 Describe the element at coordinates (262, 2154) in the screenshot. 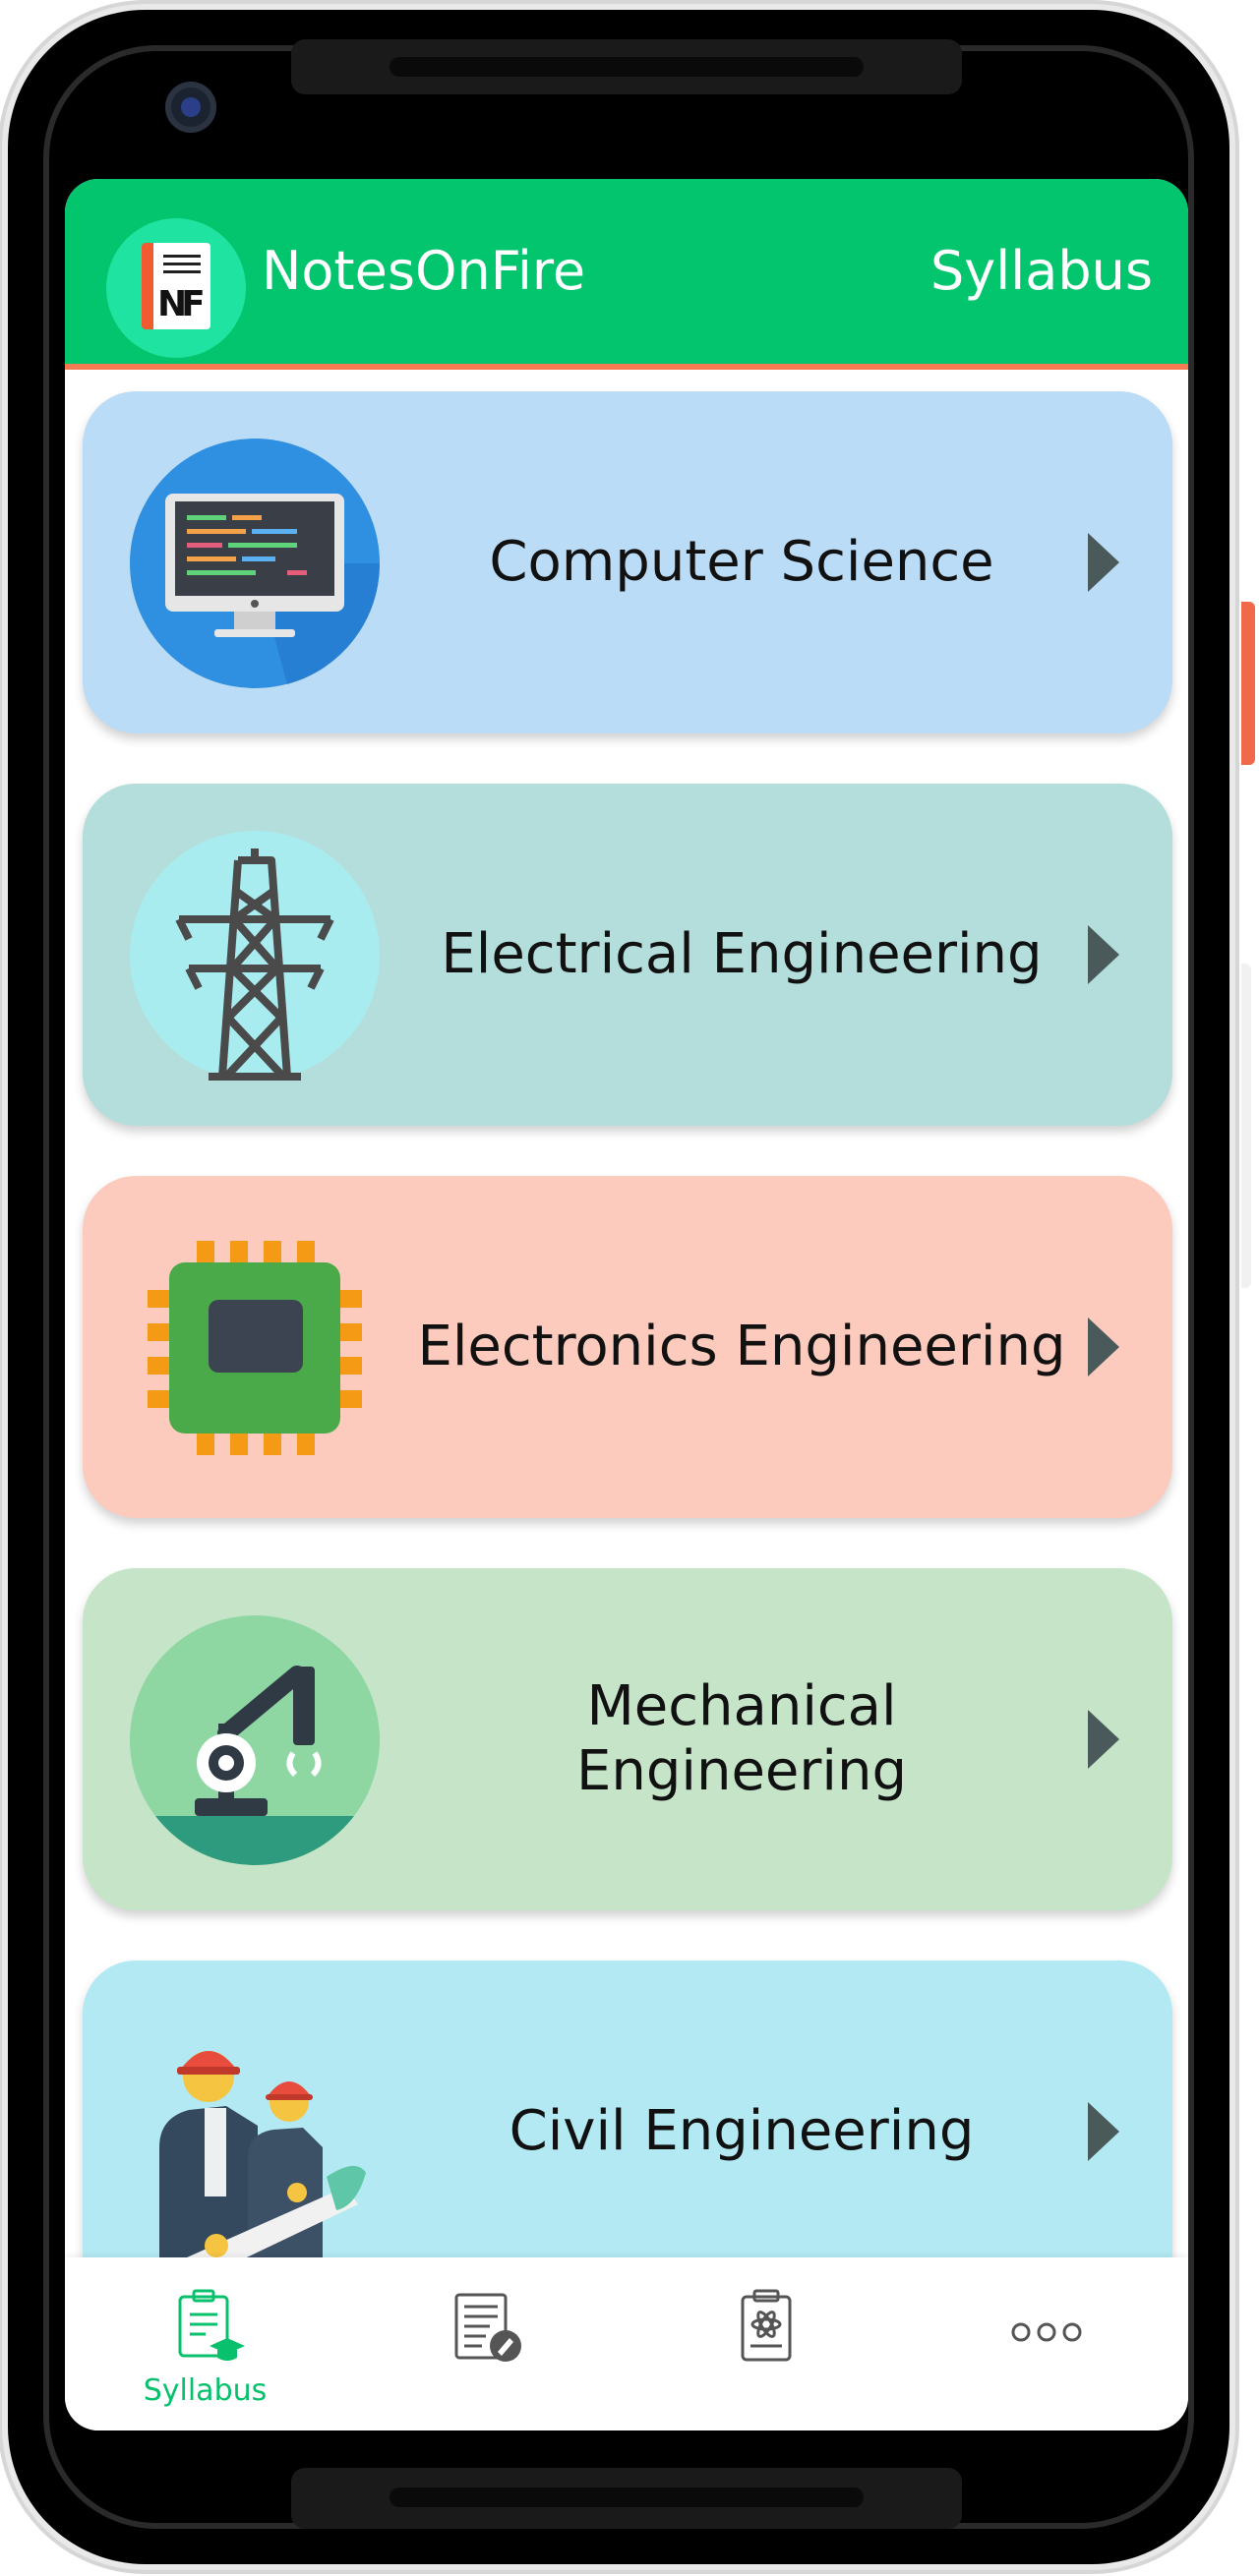

I see `engineers-icon` at that location.